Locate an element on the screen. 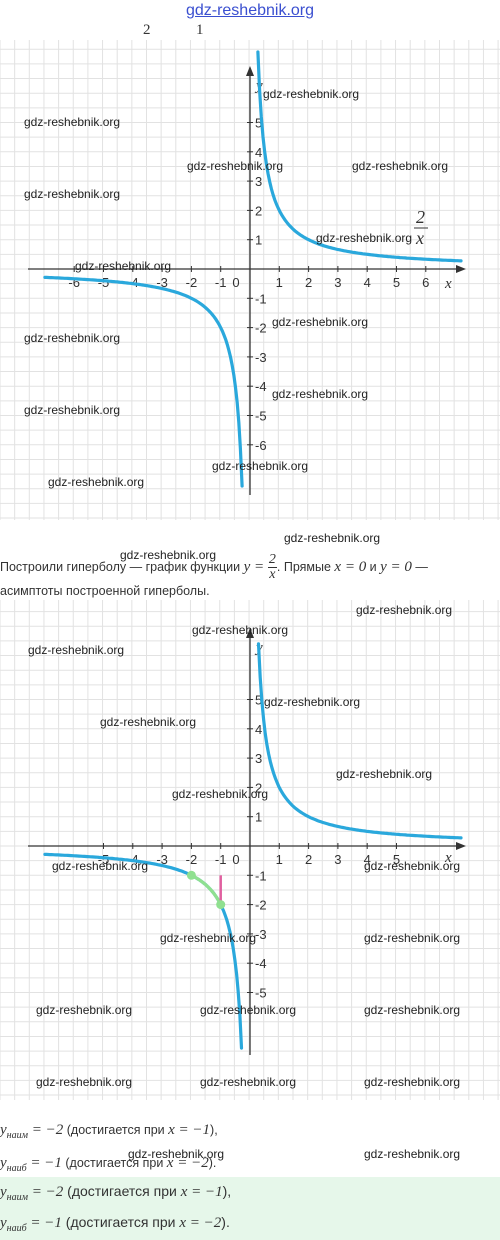 The image size is (500, 1240). graph2-x-label: x is located at coordinates (448, 858).